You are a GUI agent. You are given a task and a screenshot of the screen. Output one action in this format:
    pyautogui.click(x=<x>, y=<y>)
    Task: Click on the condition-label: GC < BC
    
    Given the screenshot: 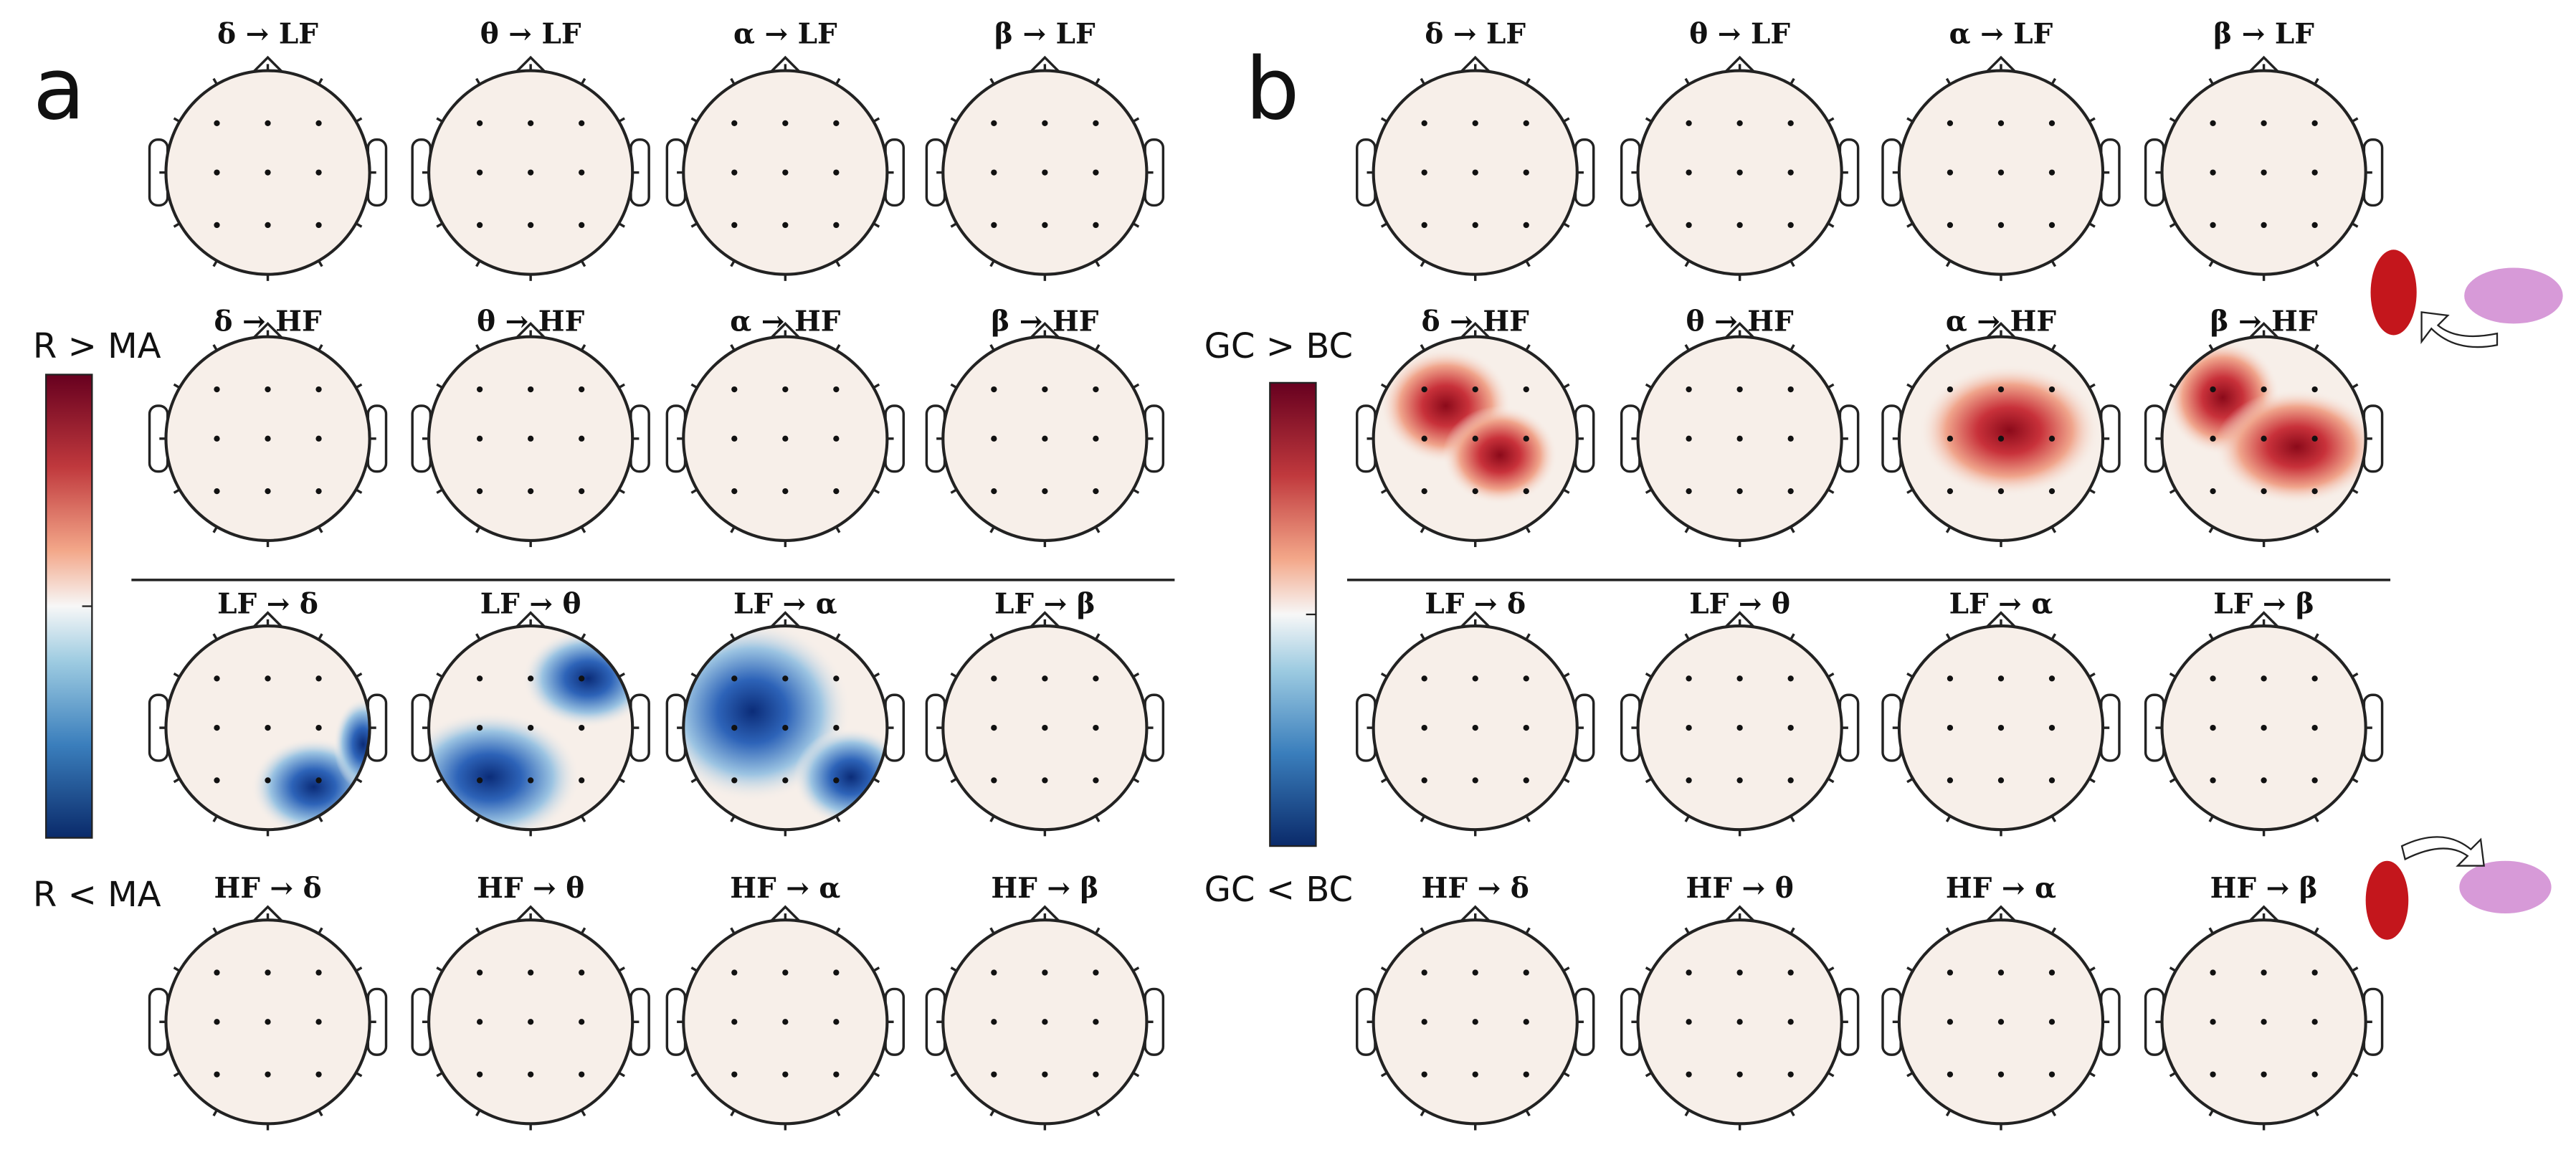 What is the action you would take?
    pyautogui.click(x=1279, y=890)
    